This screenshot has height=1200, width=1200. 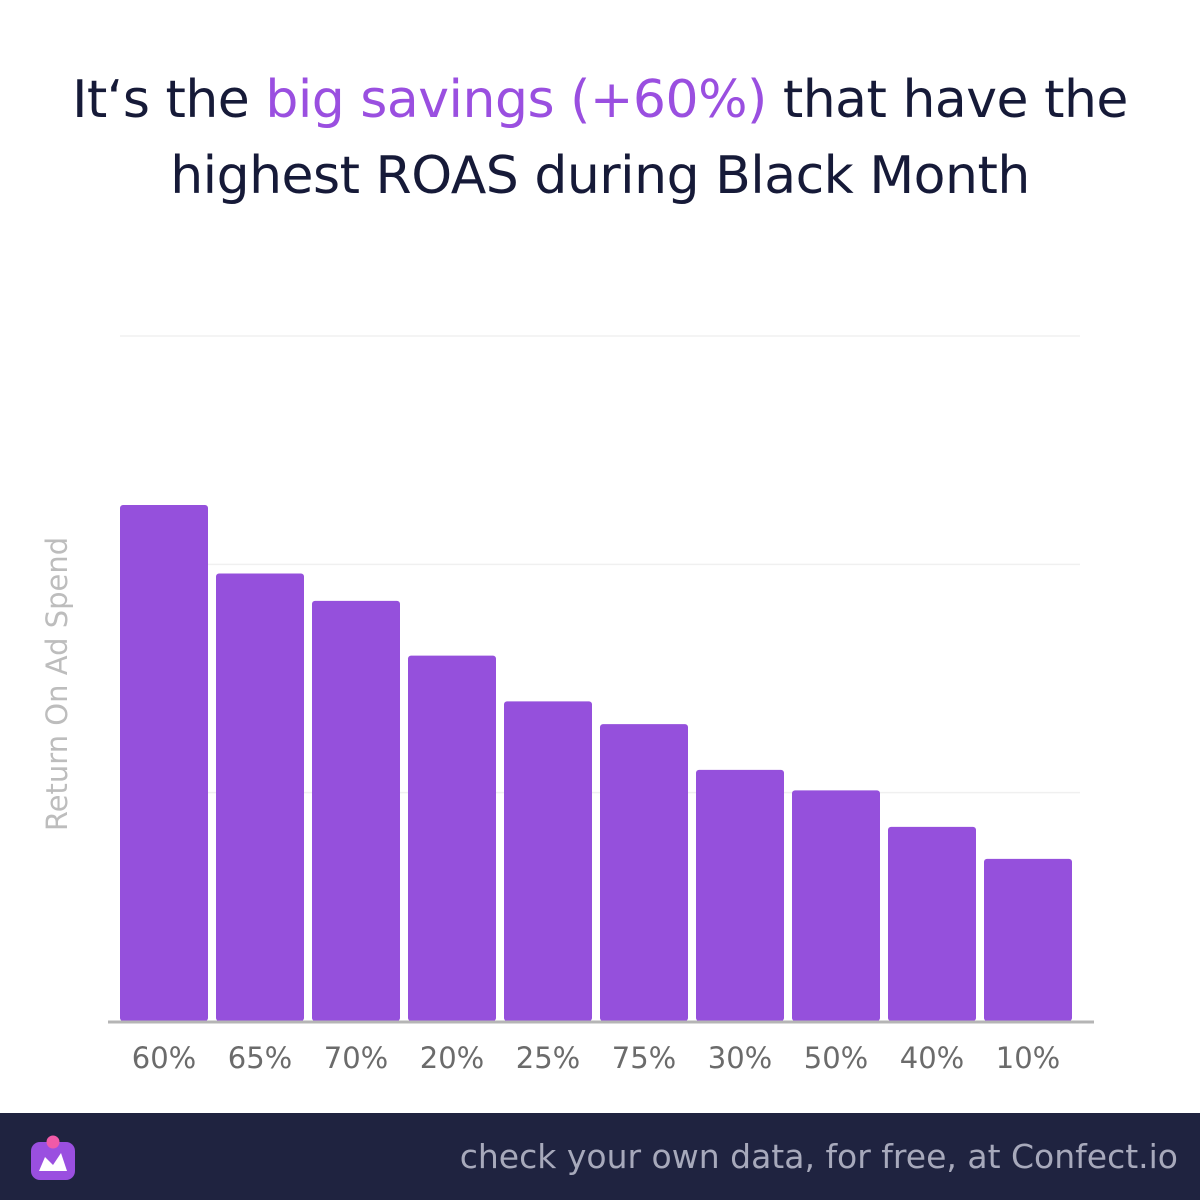 I want to click on bar-70pct, so click(x=356, y=810).